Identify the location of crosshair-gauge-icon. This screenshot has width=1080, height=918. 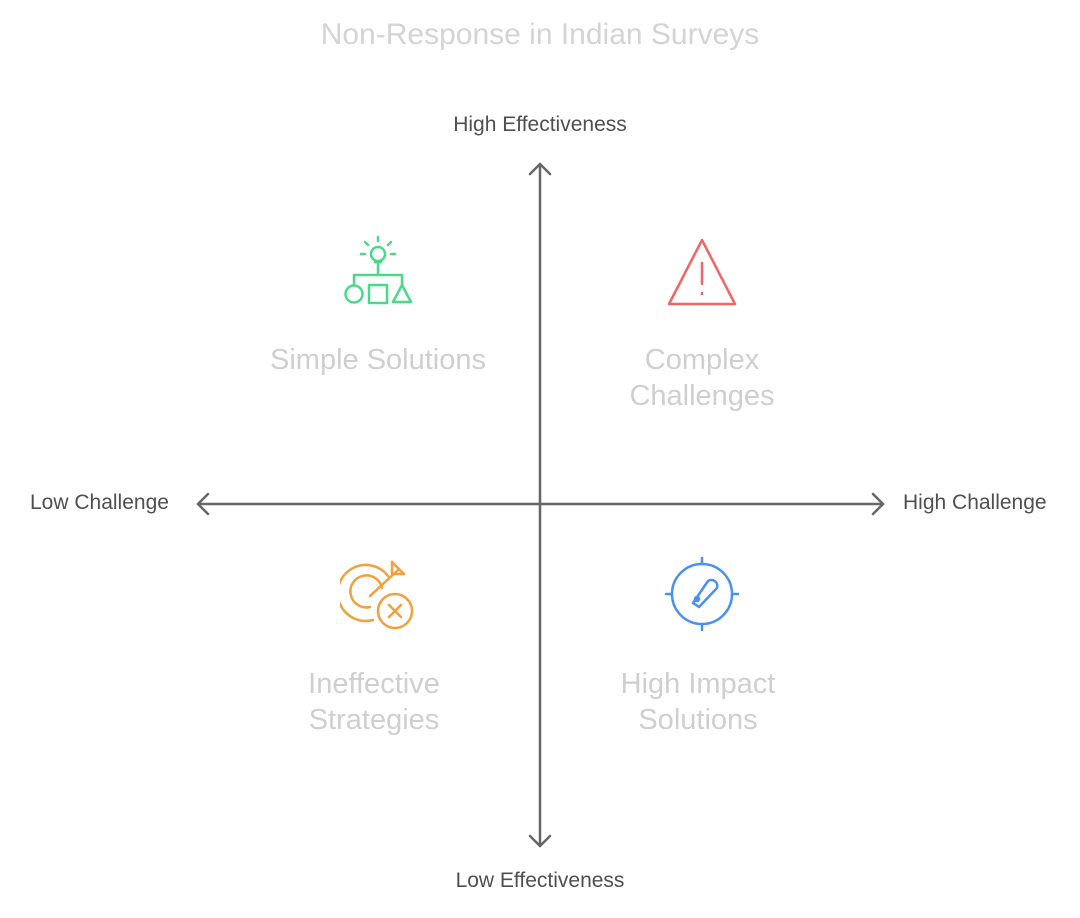
(702, 594).